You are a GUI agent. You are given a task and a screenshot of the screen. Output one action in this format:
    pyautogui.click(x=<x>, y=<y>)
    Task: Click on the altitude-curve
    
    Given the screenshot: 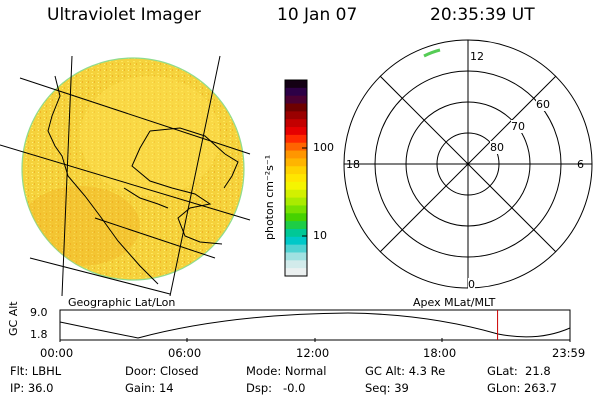 What is the action you would take?
    pyautogui.click(x=315, y=325)
    